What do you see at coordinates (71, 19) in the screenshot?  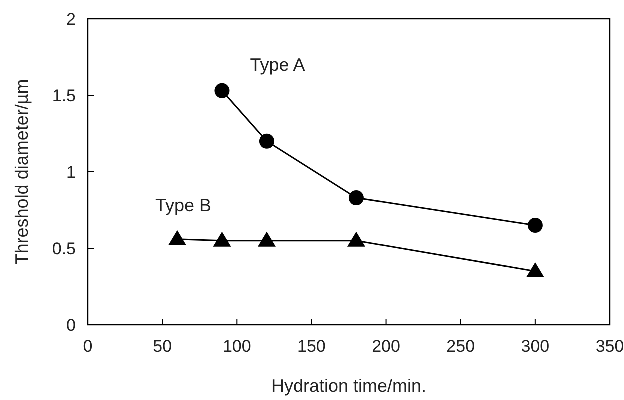 I see `y-tick-label: 2` at bounding box center [71, 19].